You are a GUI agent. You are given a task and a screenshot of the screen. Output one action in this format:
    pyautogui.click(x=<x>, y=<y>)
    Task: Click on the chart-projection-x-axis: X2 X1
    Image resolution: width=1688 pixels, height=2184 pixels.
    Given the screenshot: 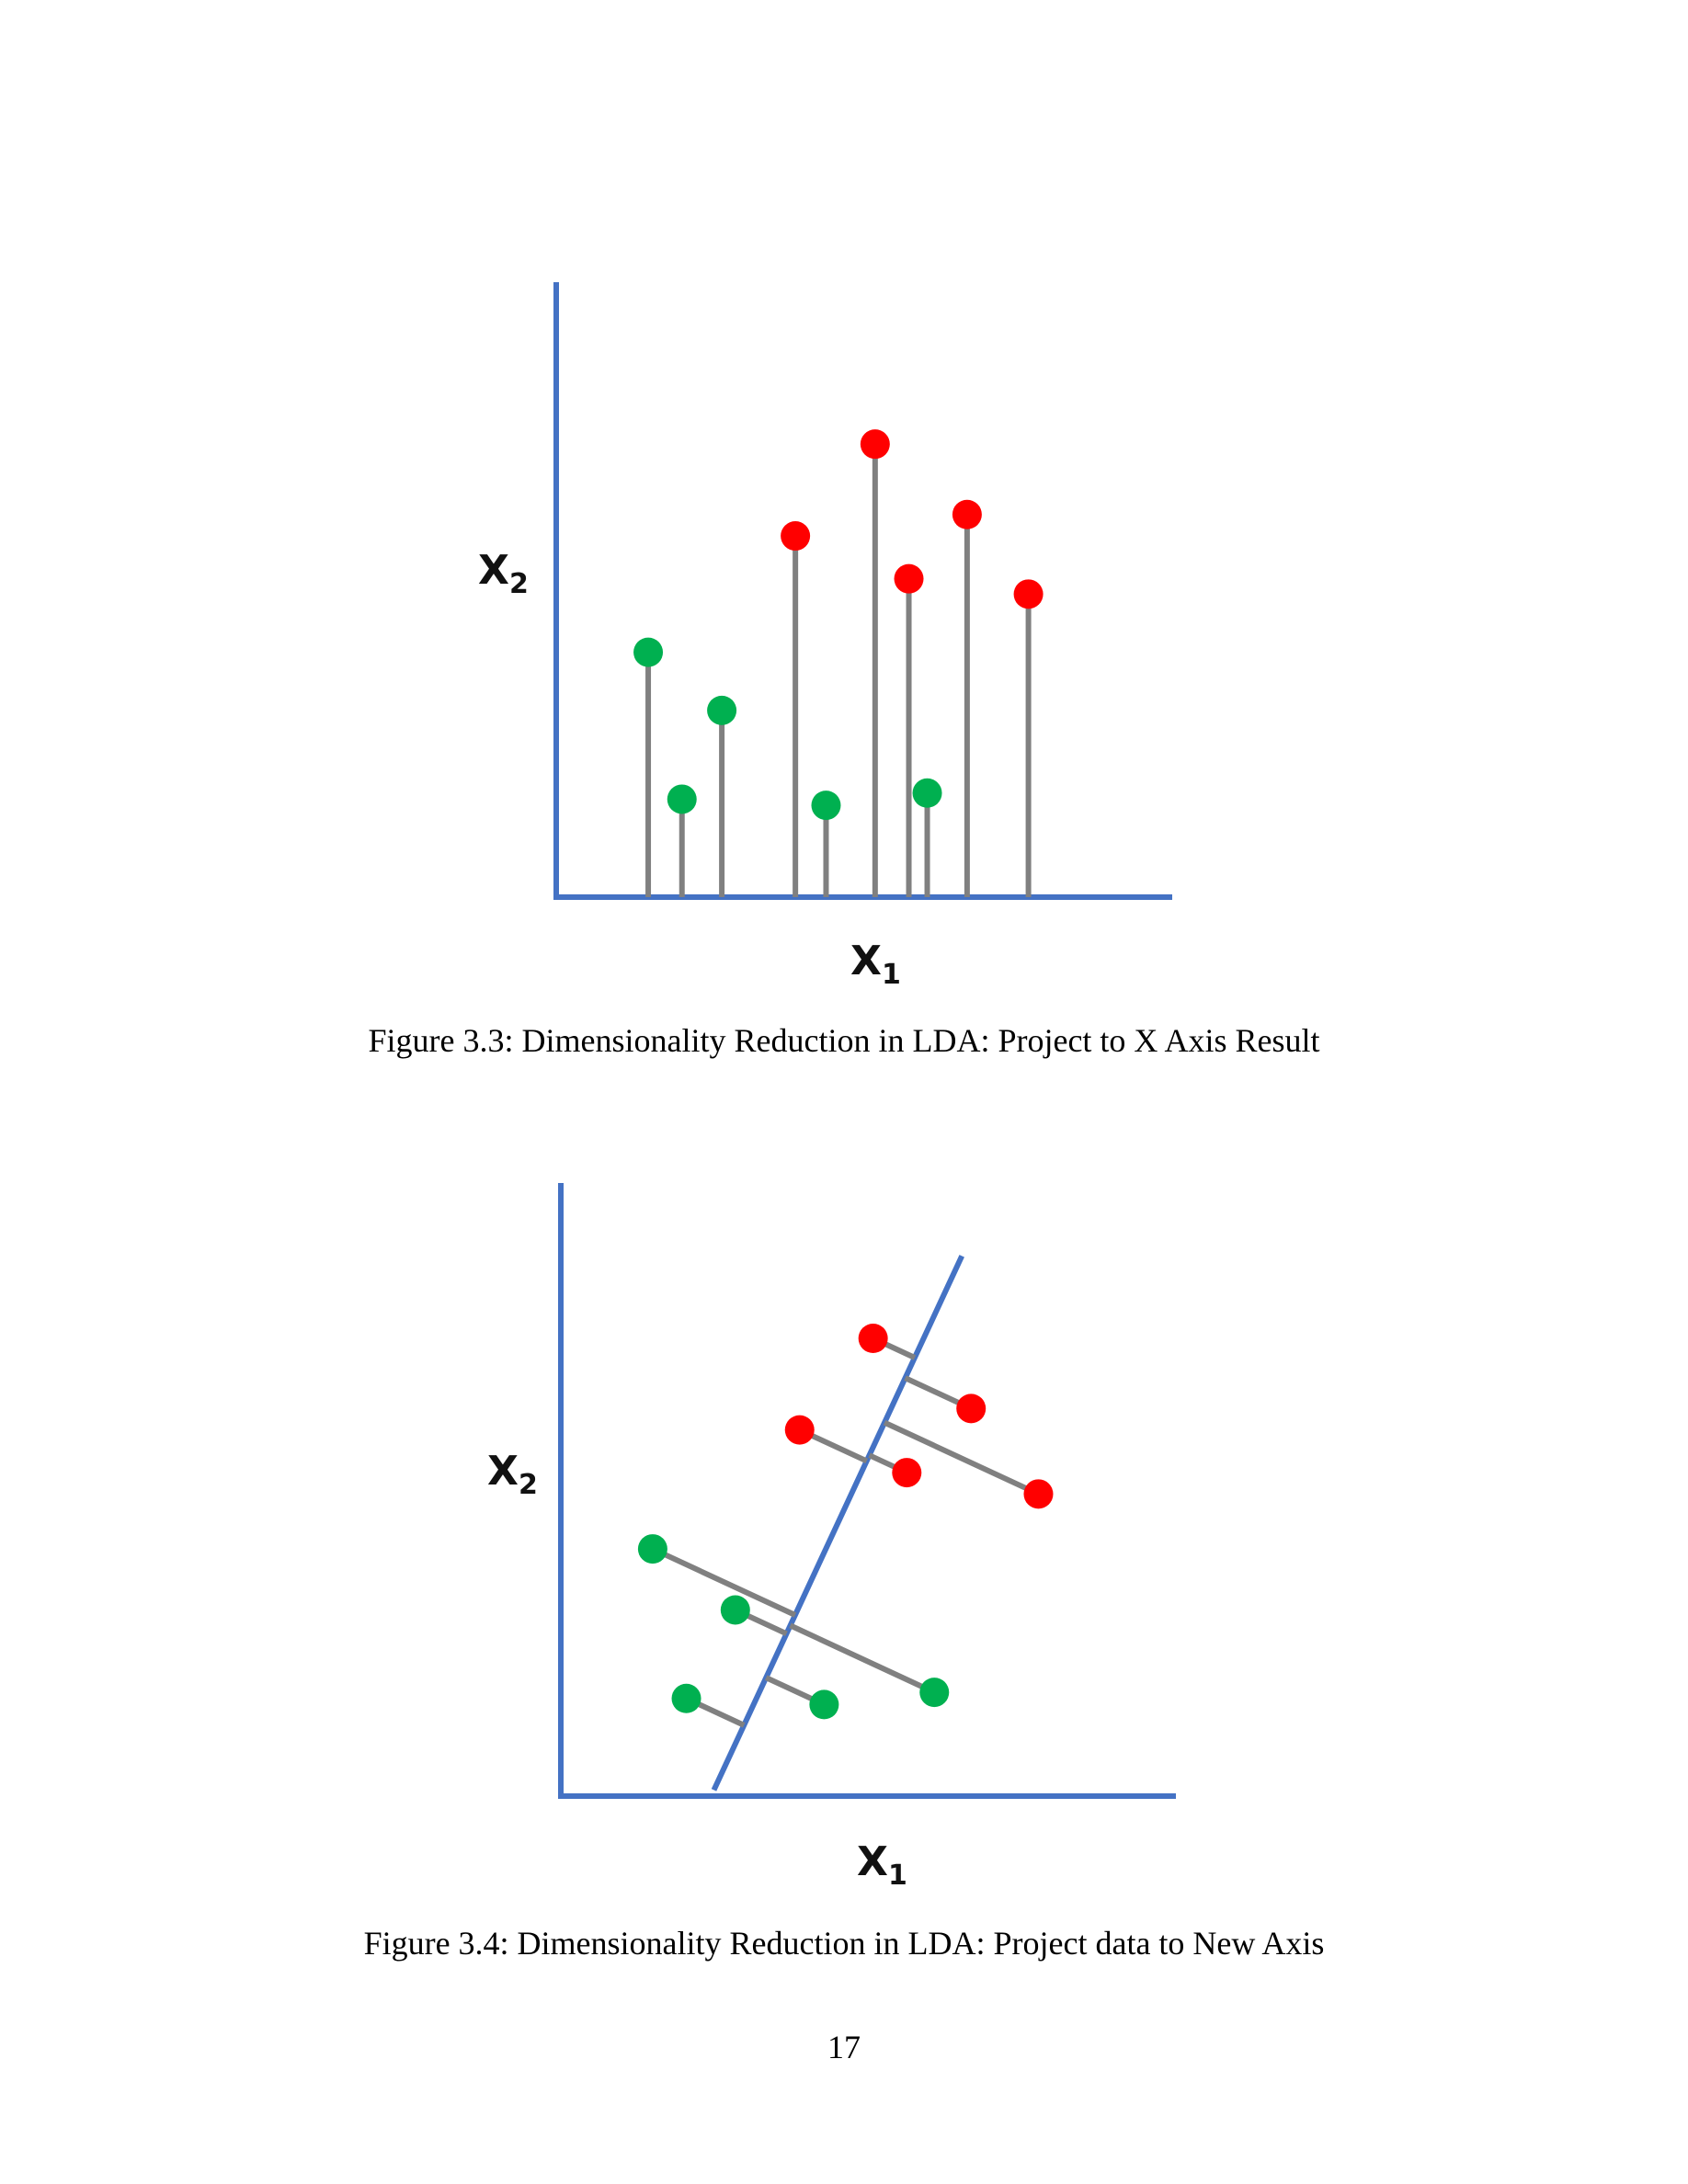 What is the action you would take?
    pyautogui.click(x=825, y=636)
    